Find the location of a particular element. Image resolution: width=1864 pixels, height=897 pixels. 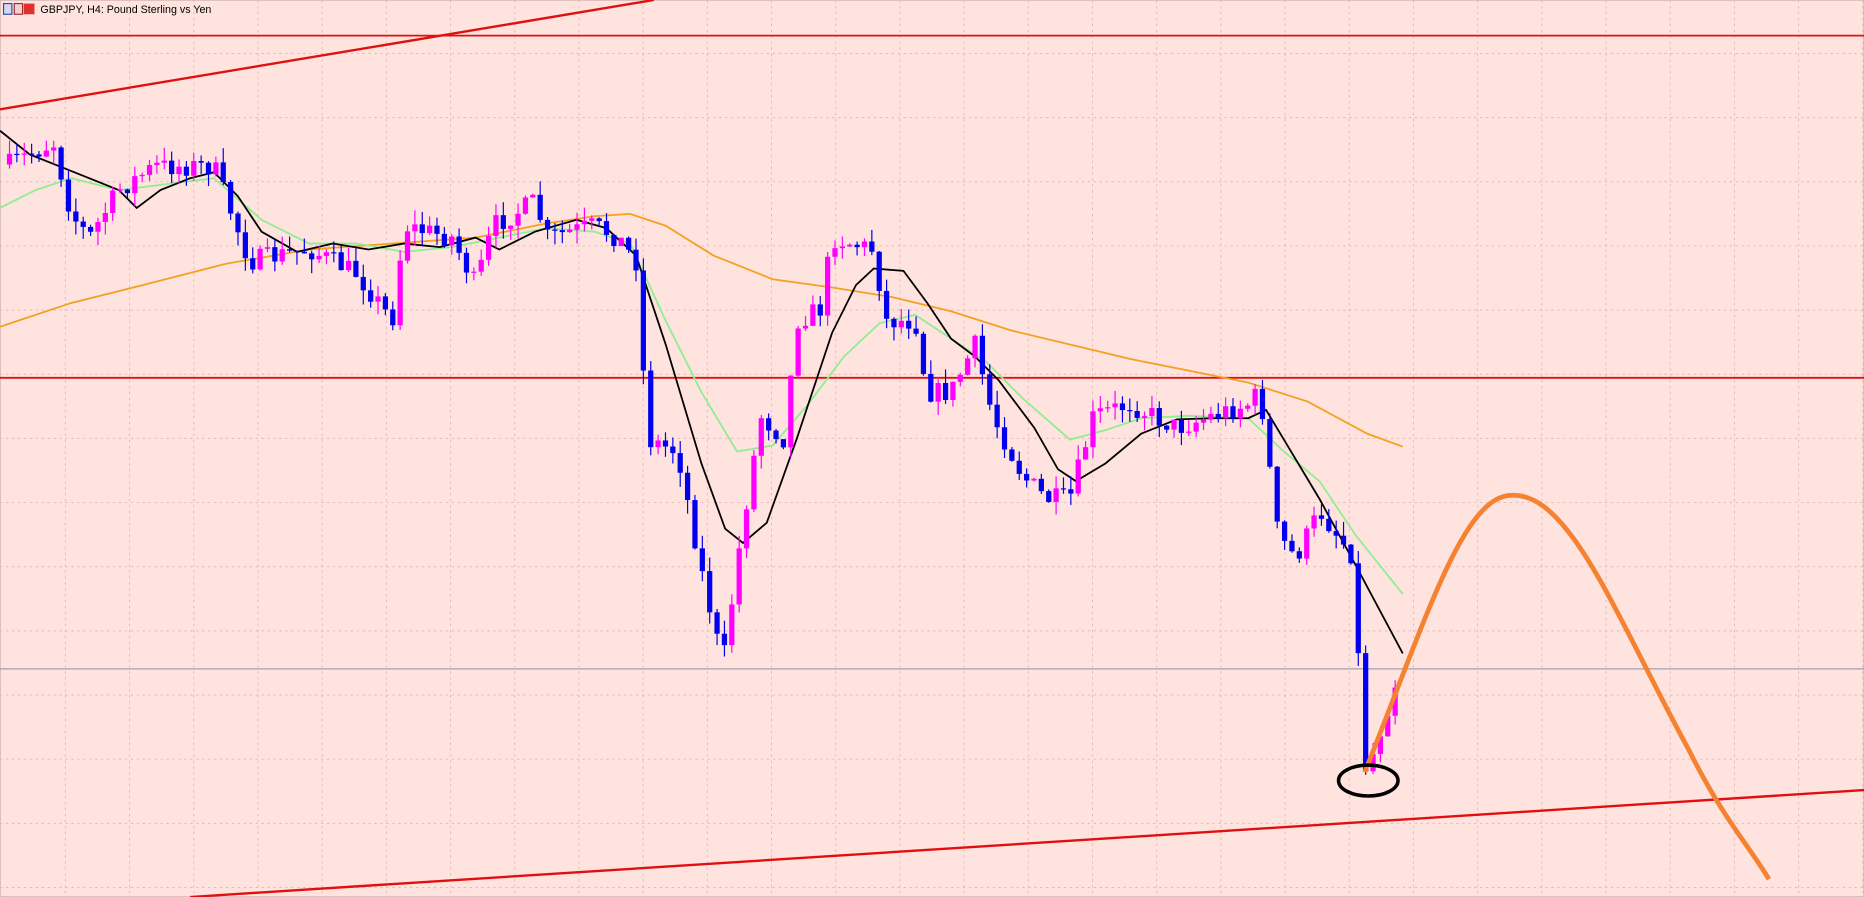

chart-title: GBPJPY, H4: Pound Sterling vs Yen is located at coordinates (125, 10).